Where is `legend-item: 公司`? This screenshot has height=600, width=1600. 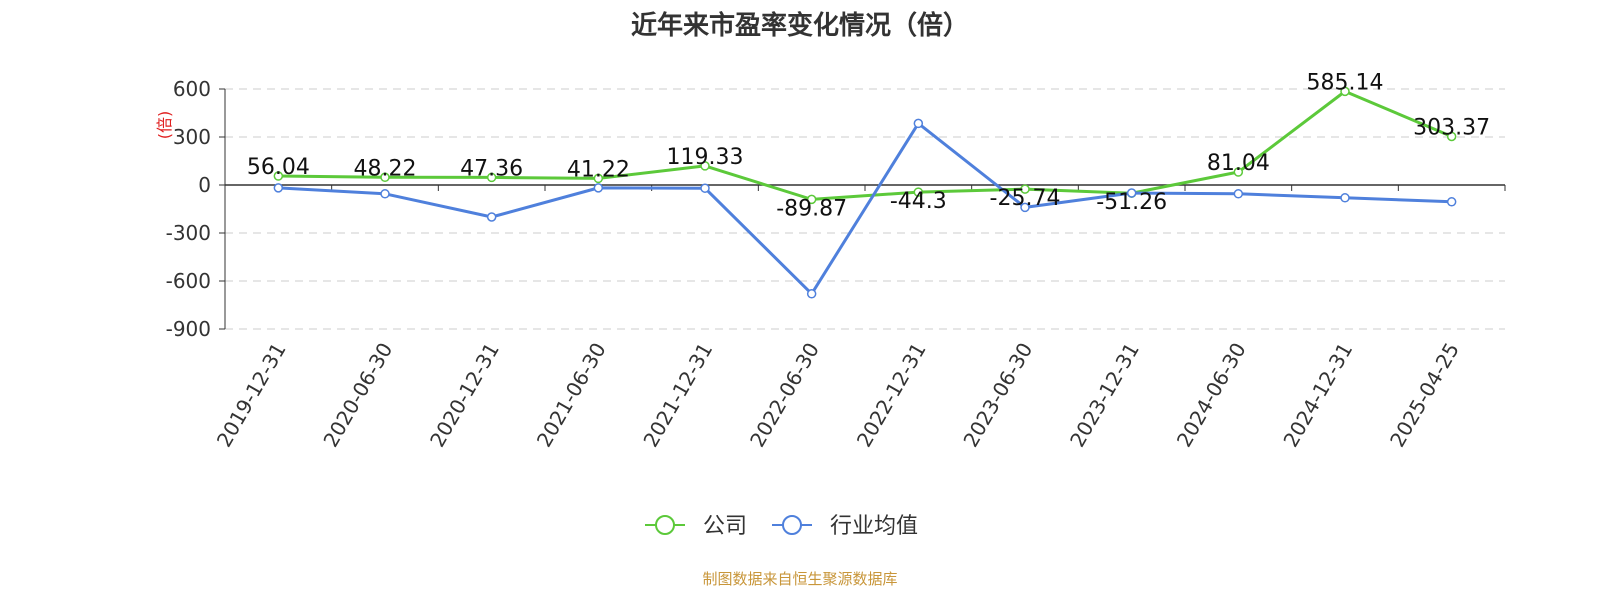 legend-item: 公司 is located at coordinates (696, 526).